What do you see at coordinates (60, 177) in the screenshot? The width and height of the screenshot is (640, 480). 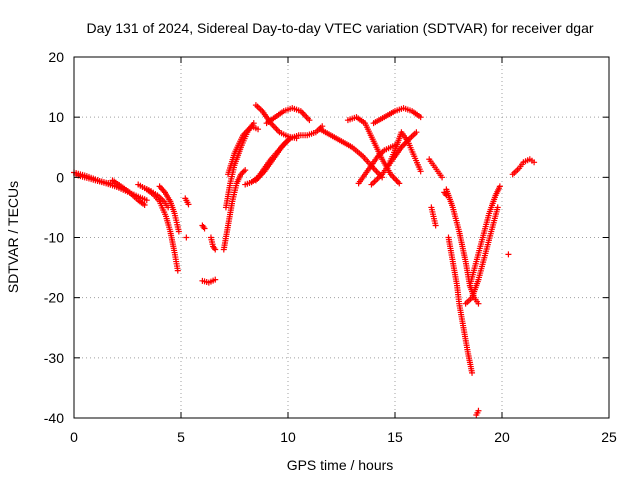 I see `y-tick-label: 0` at bounding box center [60, 177].